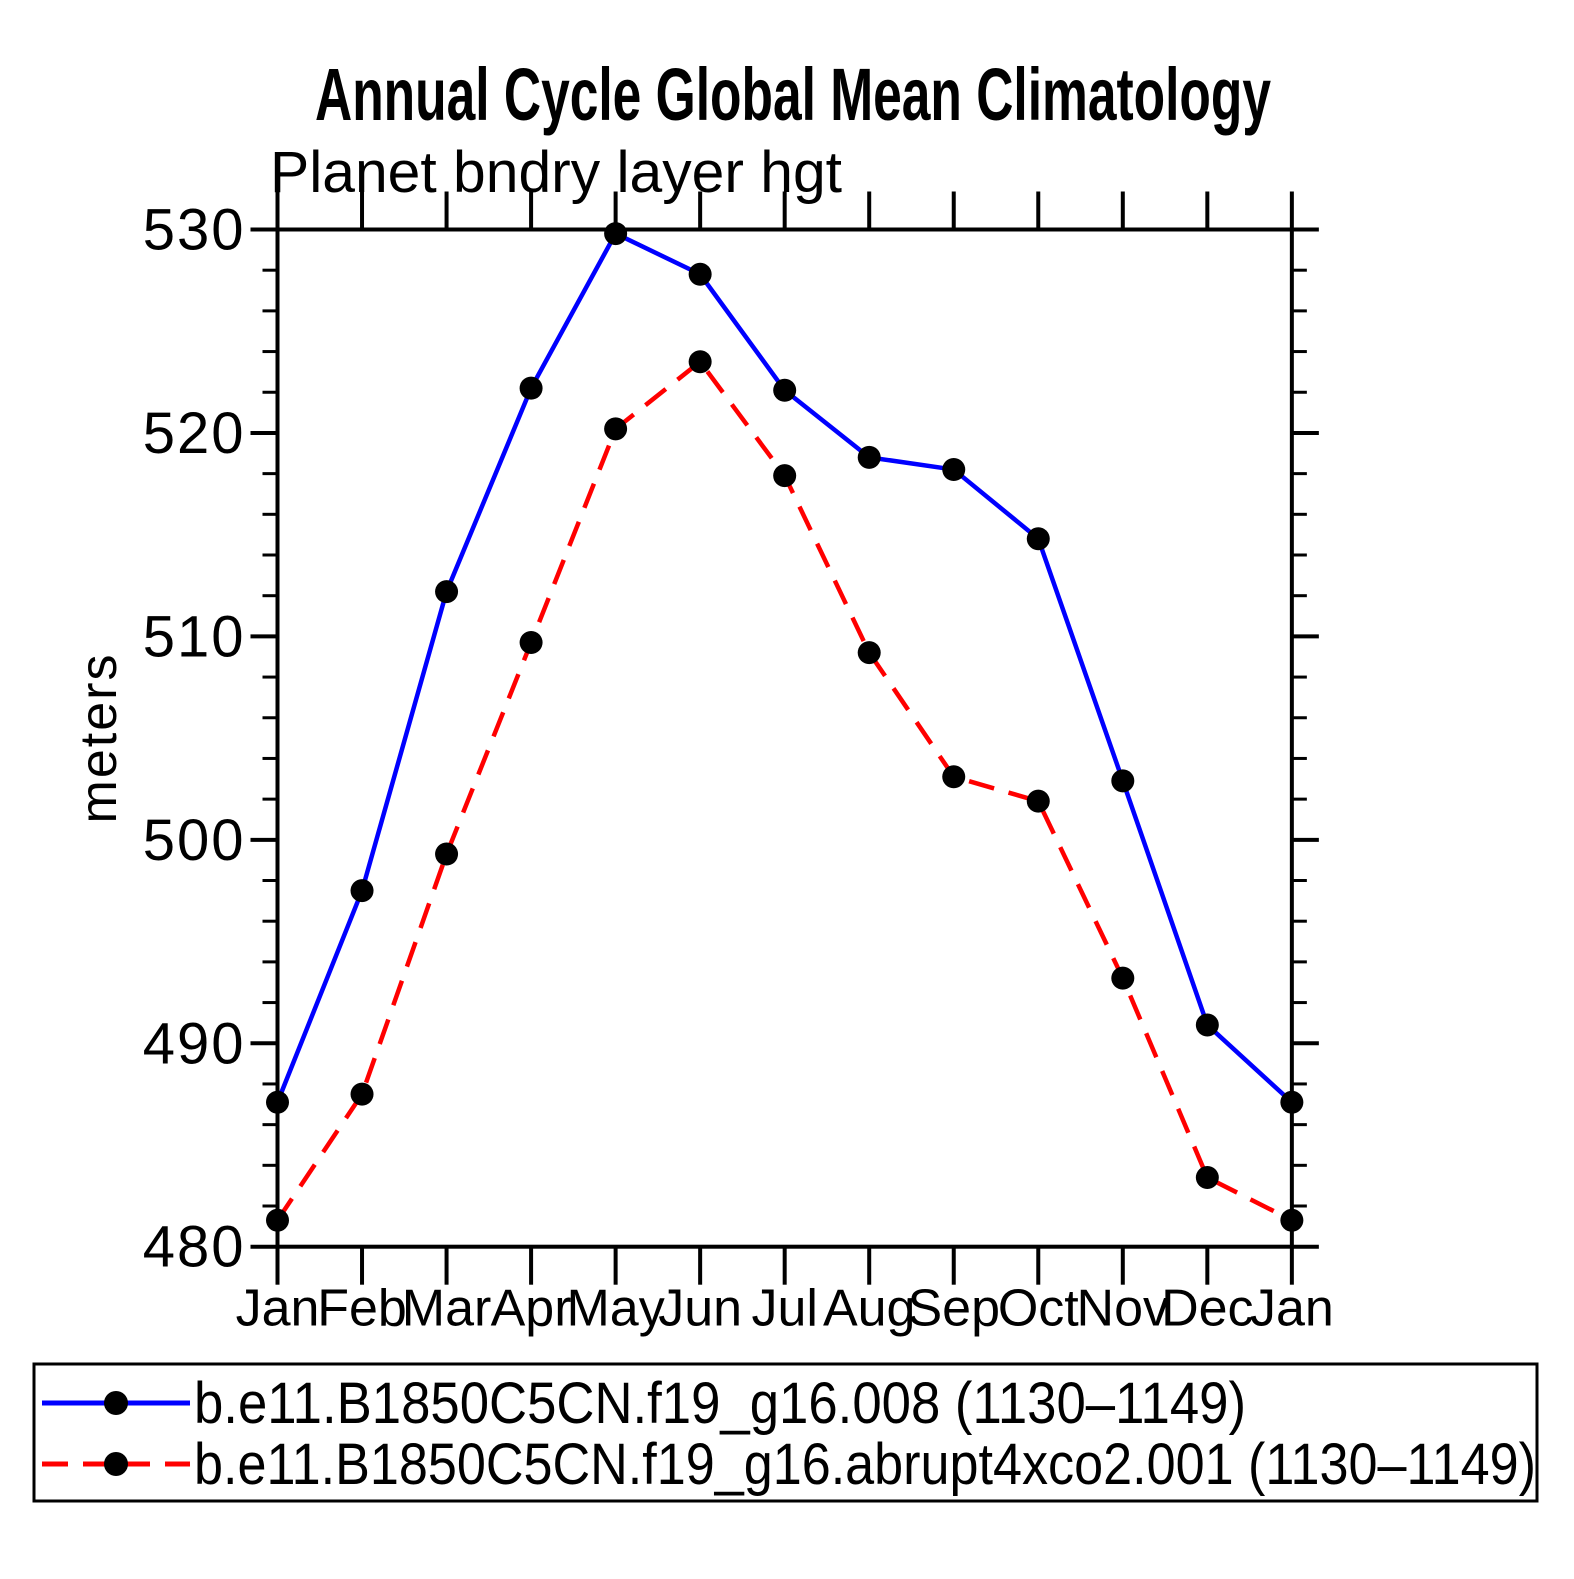 This screenshot has width=1574, height=1579. I want to click on x-tick-label: Feb, so click(362, 1309).